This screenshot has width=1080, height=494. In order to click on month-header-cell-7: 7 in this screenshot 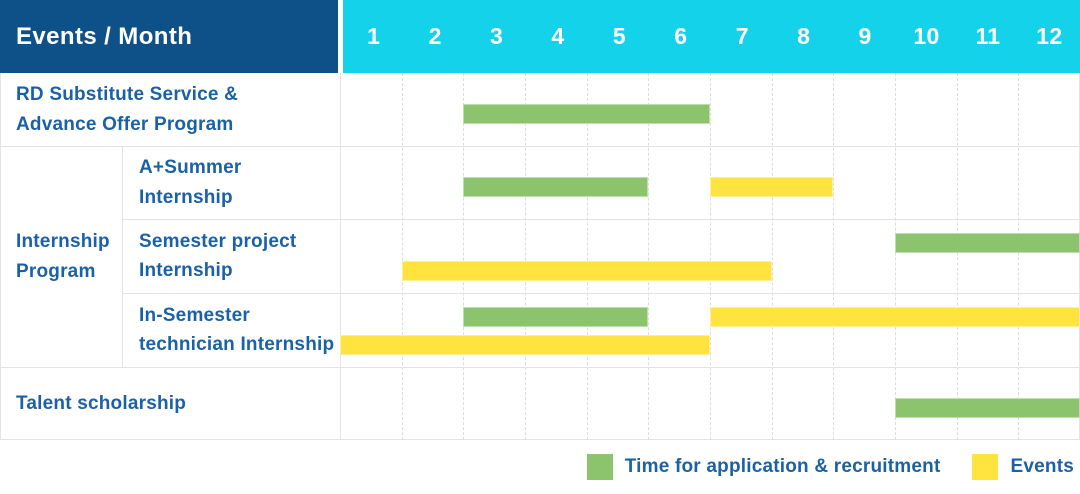, I will do `click(742, 36)`.